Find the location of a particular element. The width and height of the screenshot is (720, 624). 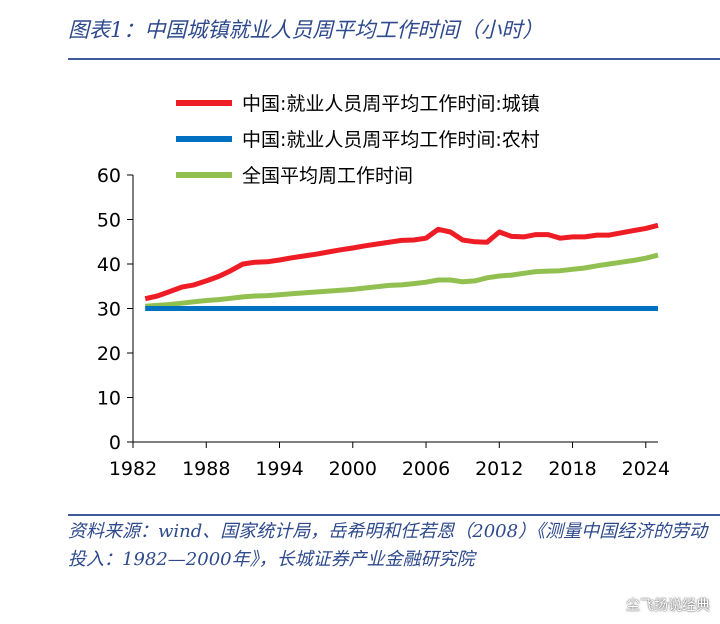

x-tick-label: 2012 is located at coordinates (499, 469).